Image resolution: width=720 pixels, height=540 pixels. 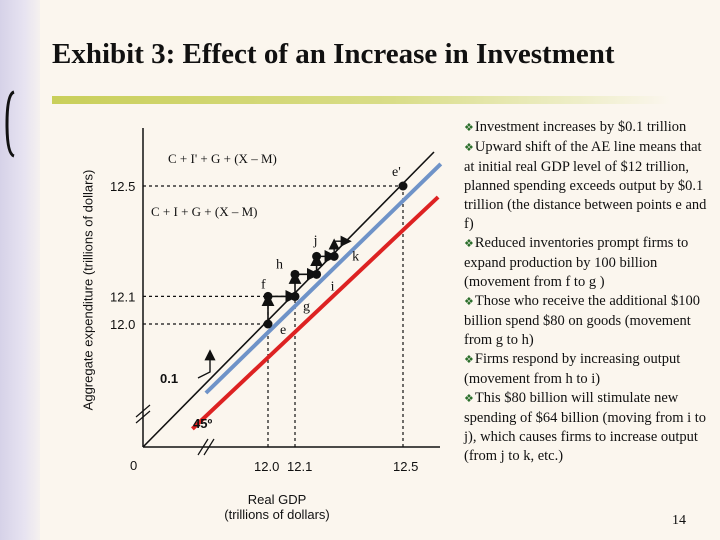 I want to click on ae-line-new-label: C + I' + G + (X – M), so click(x=222, y=158).